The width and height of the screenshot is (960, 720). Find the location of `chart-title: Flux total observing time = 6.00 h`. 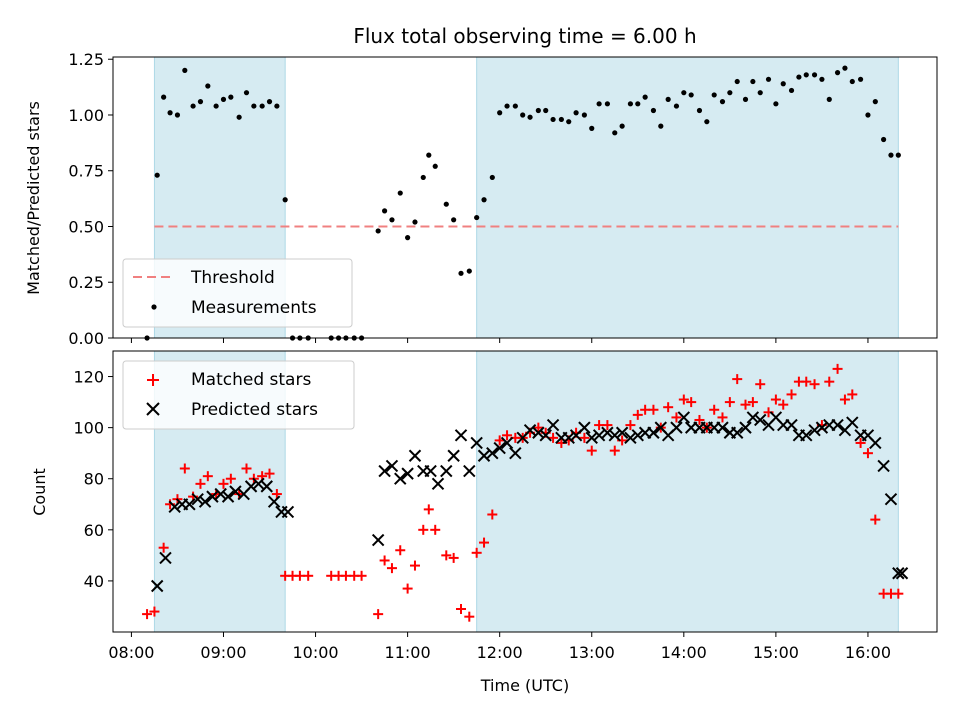

chart-title: Flux total observing time = 6.00 h is located at coordinates (524, 36).